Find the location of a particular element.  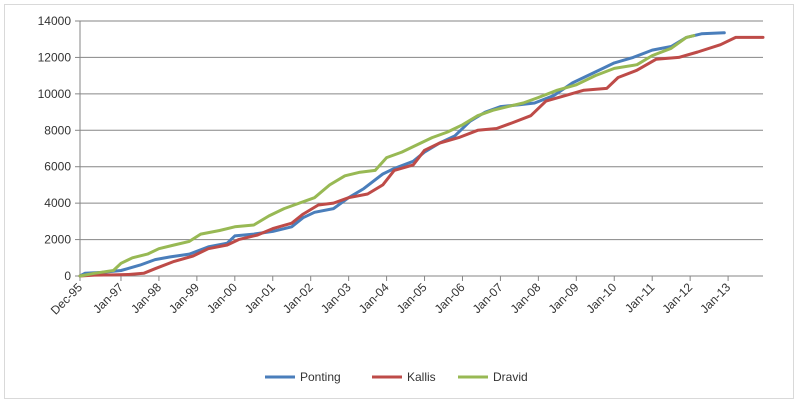

x-tick-label: Jan-01 is located at coordinates (260, 298).